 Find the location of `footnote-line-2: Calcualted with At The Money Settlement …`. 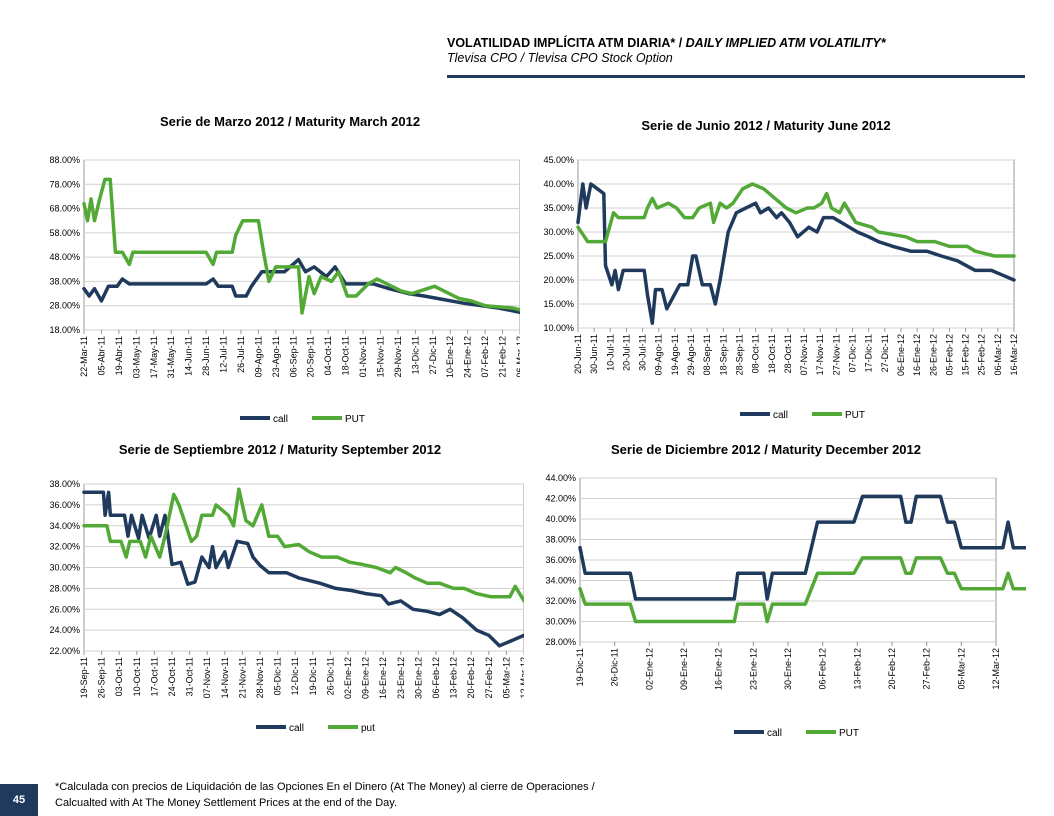

footnote-line-2: Calcualted with At The Money Settlement … is located at coordinates (226, 803).